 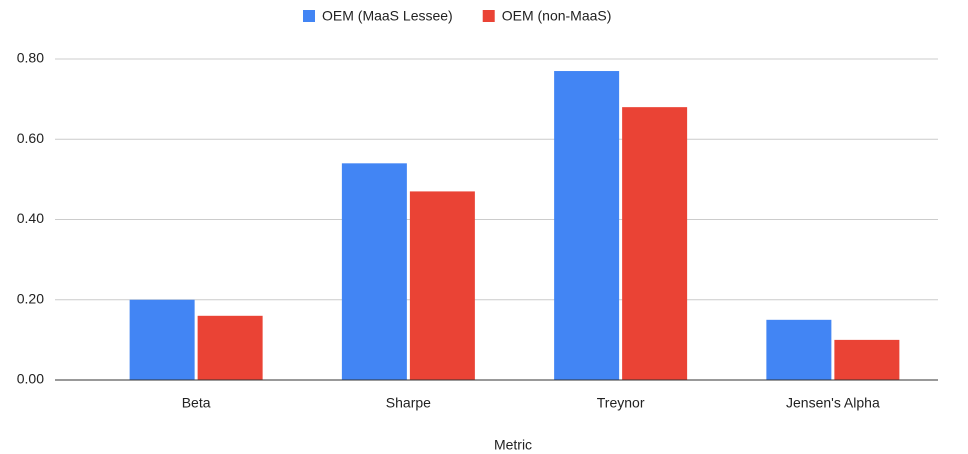 What do you see at coordinates (30, 58) in the screenshot?
I see `y-tick-label: 0.80` at bounding box center [30, 58].